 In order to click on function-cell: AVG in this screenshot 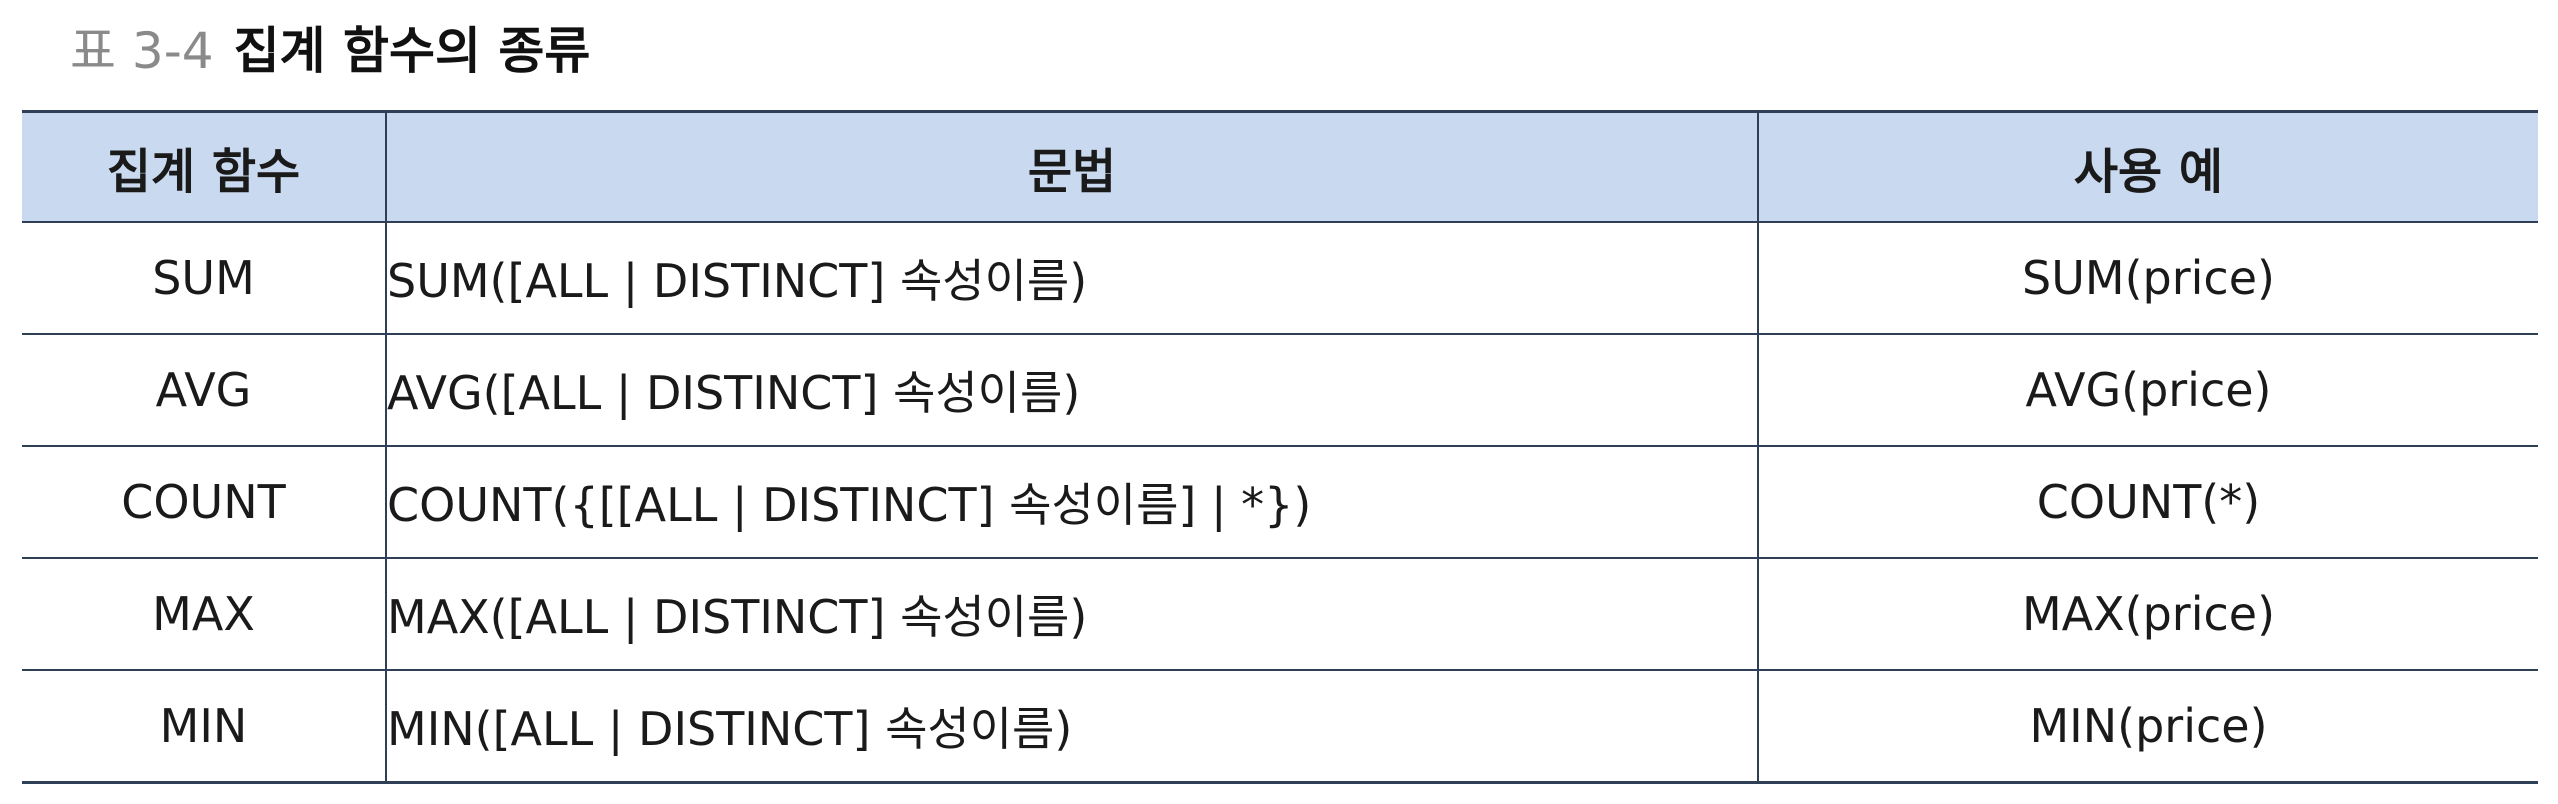, I will do `click(204, 390)`.